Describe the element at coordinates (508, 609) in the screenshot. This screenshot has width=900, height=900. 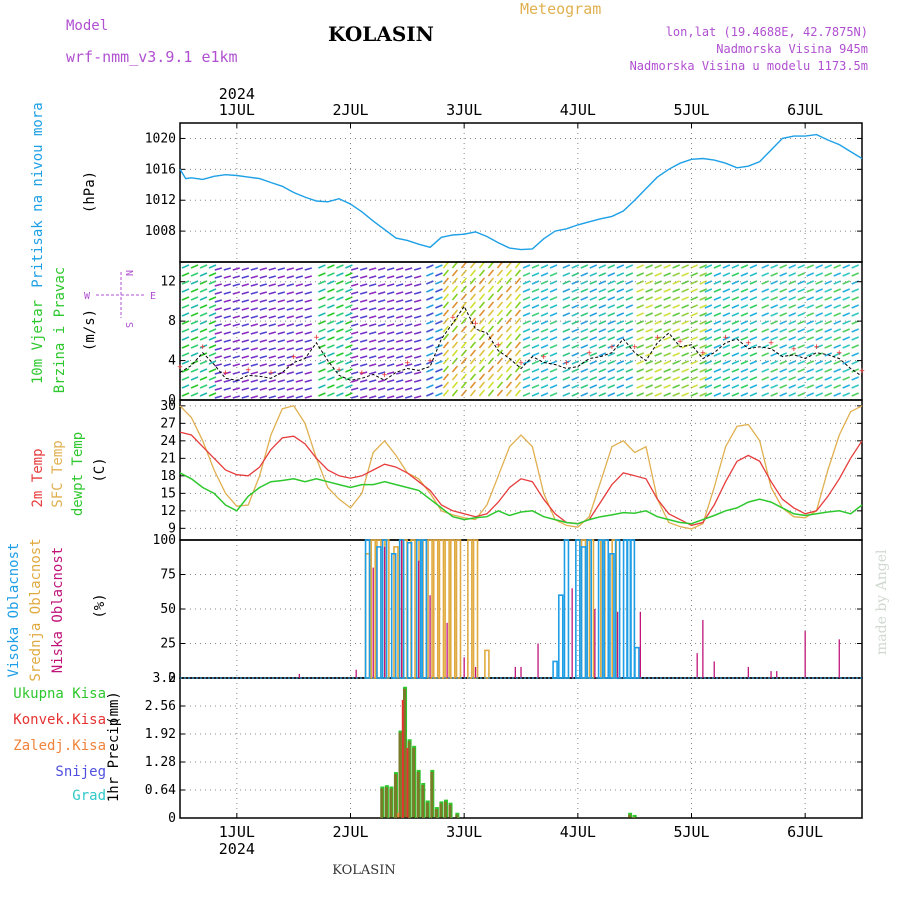
I see `panel-cloud: 0 25 50 75 100` at that location.